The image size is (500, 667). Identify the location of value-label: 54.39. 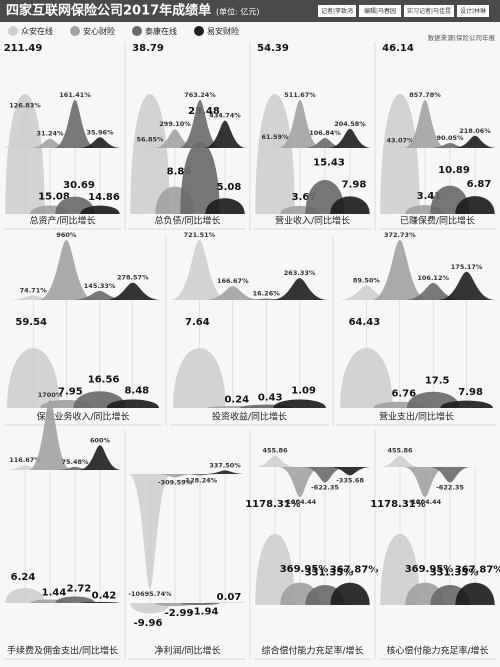
(273, 48).